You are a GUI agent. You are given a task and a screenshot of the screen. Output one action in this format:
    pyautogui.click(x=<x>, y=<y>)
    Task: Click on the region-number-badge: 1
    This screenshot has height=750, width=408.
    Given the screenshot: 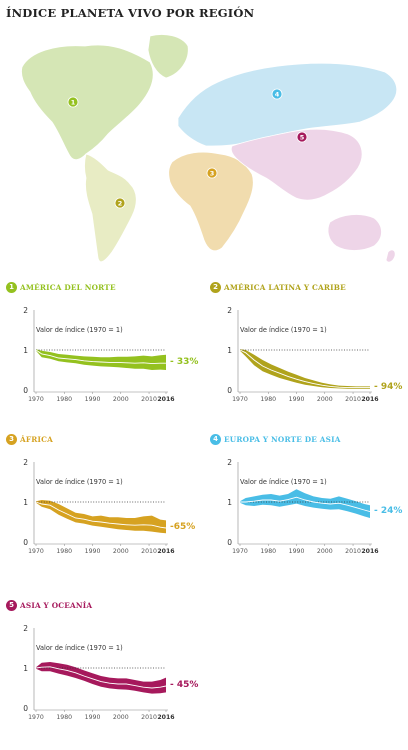 What is the action you would take?
    pyautogui.click(x=11, y=287)
    